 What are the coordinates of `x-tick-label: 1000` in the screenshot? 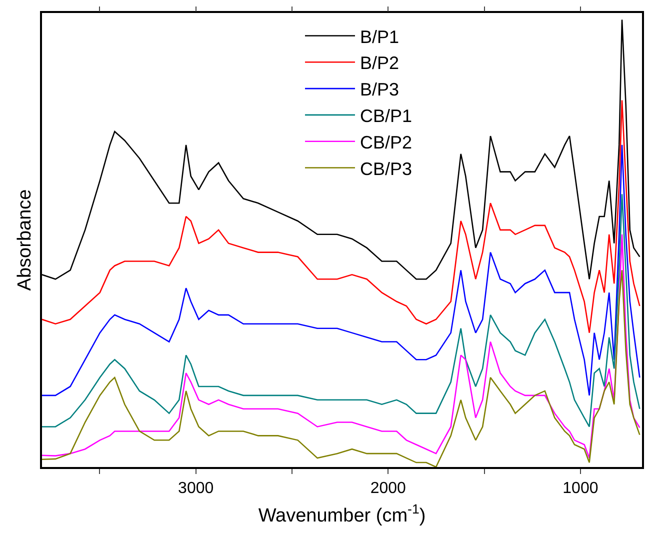 It's located at (580, 488).